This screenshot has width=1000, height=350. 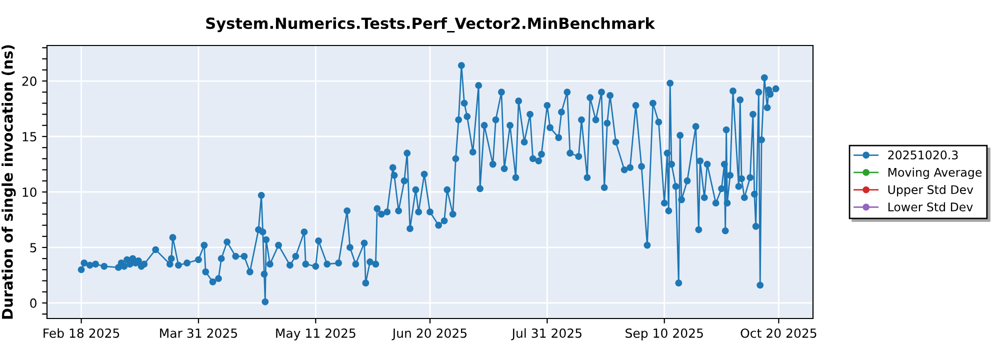 I want to click on legend-label: Upper Std Dev, so click(x=931, y=190).